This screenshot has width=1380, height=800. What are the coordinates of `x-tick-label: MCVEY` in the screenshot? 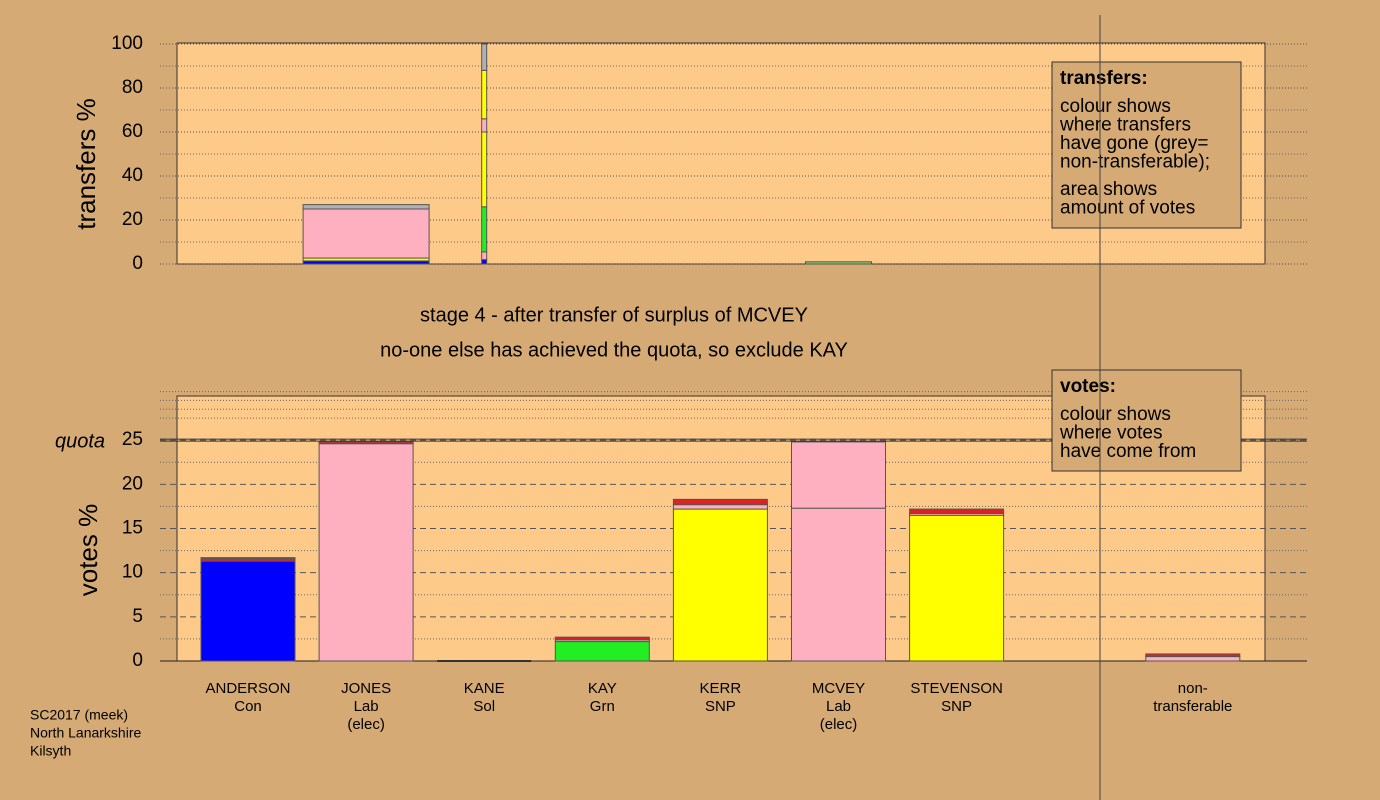 It's located at (838, 688).